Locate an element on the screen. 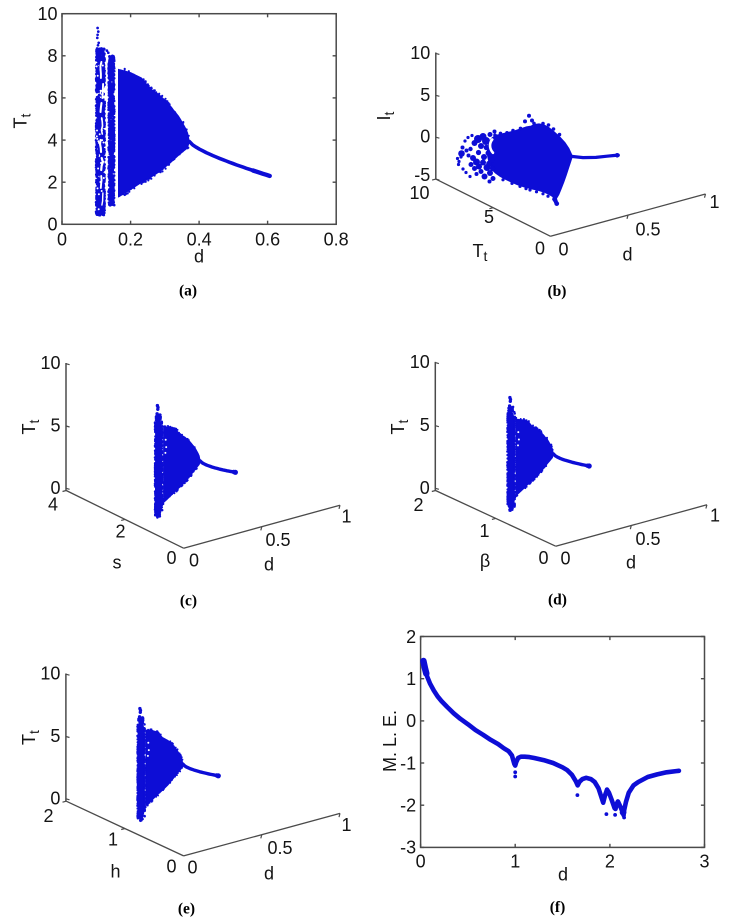 The image size is (737, 923). svg-text: M. L. E. is located at coordinates (390, 741).